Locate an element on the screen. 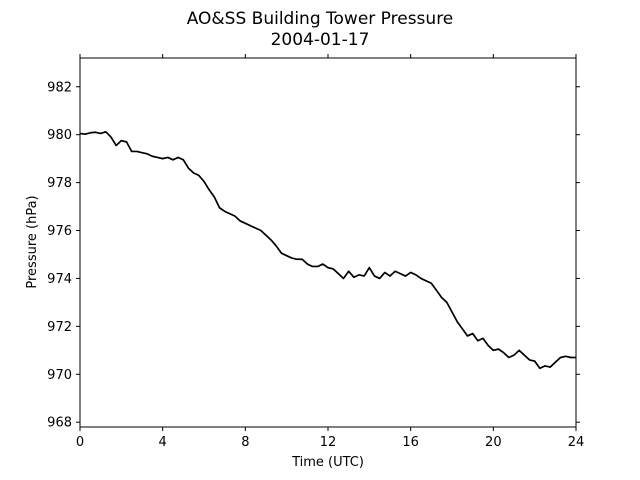 The image size is (640, 480). x-tick-label: 24 is located at coordinates (576, 442).